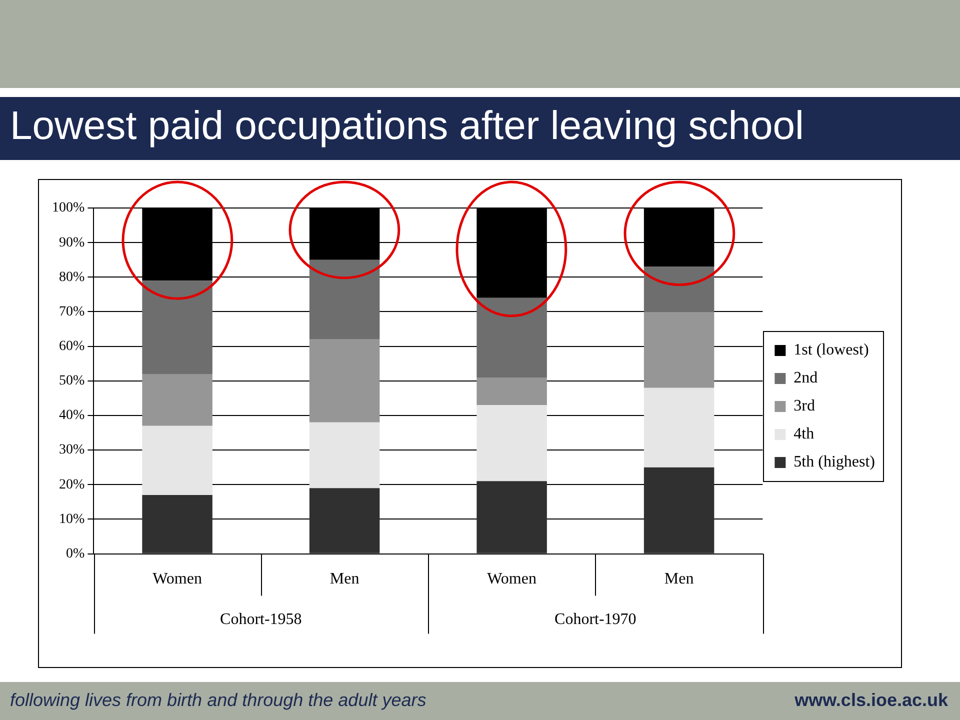 Image resolution: width=960 pixels, height=720 pixels. What do you see at coordinates (71, 519) in the screenshot?
I see `y-tick-label: 10%` at bounding box center [71, 519].